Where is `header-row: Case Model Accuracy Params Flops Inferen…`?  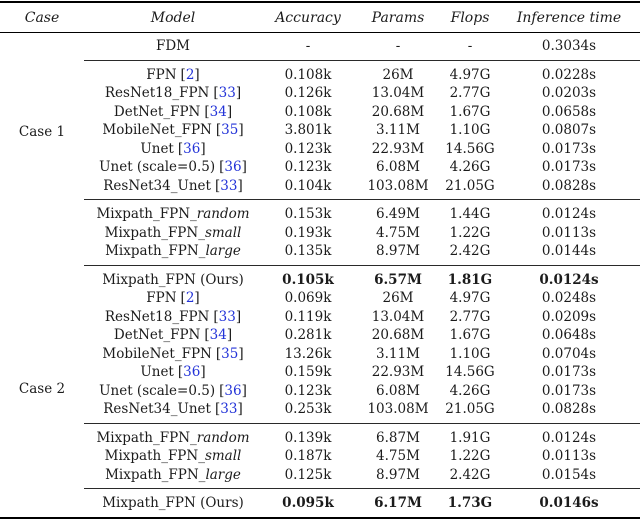 header-row: Case Model Accuracy Params Flops Inferen… is located at coordinates (320, 17).